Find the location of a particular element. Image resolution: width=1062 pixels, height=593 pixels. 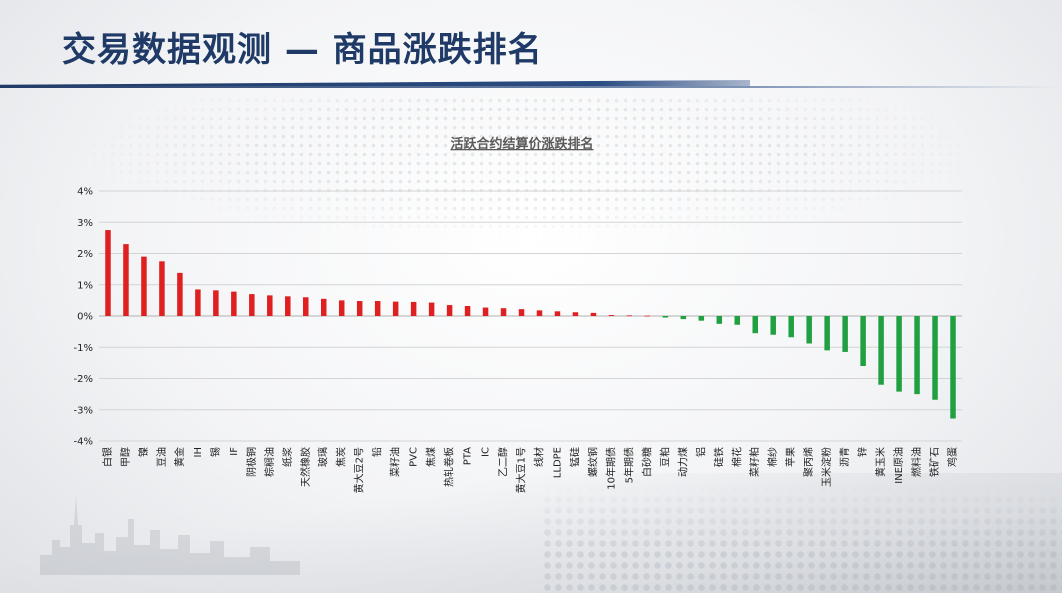

title-divider-line is located at coordinates (531, 87).